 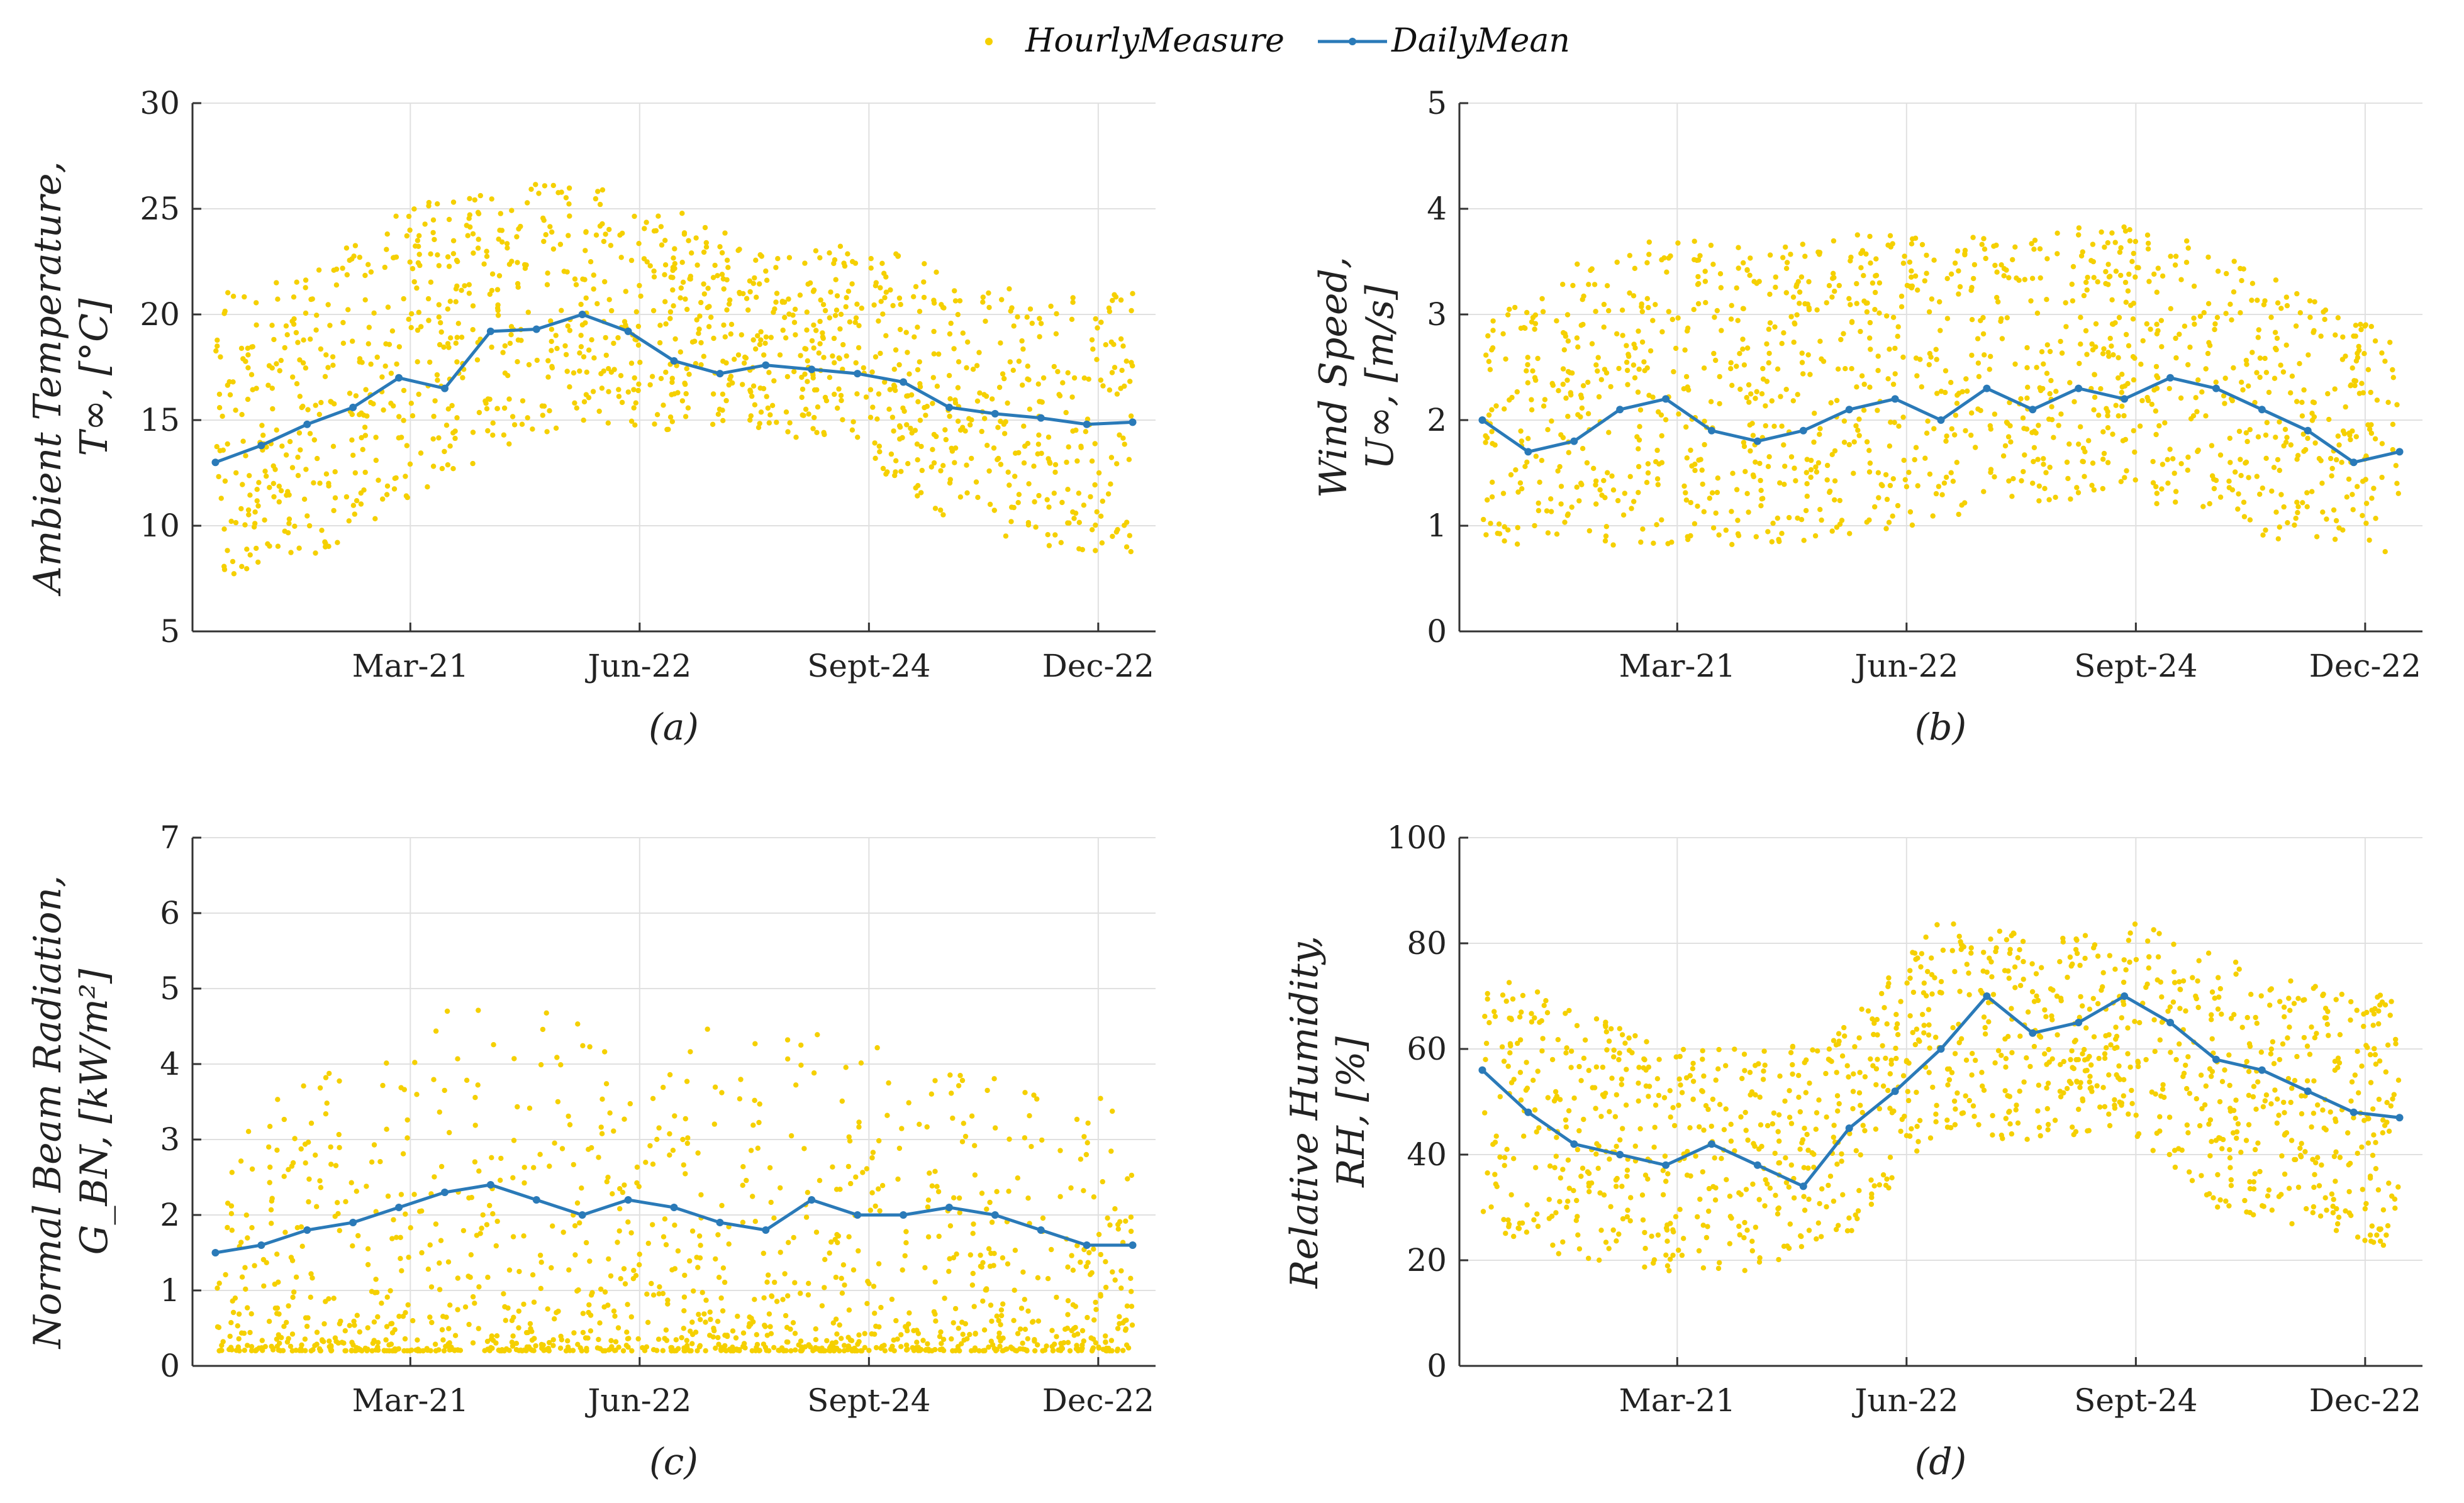 I want to click on y-tick-label: 4, so click(x=170, y=1064).